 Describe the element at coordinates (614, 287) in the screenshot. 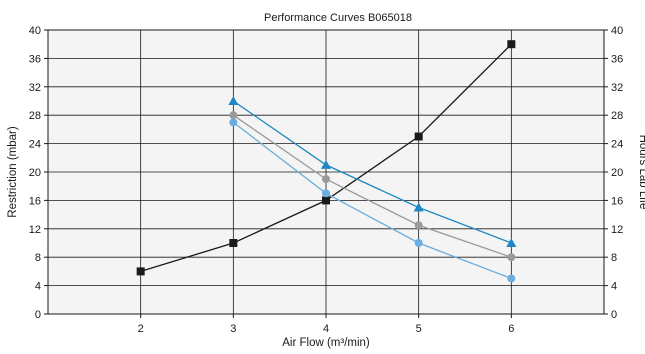

I see `tick-label-right: 4` at that location.